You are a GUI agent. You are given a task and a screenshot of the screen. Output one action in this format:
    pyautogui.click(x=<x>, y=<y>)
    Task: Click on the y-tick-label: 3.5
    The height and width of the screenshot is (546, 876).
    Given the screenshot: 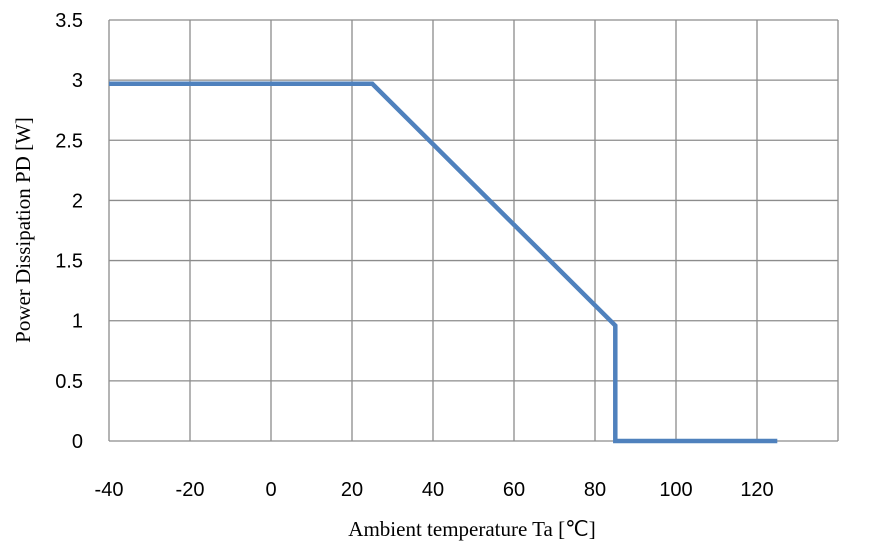 What is the action you would take?
    pyautogui.click(x=69, y=21)
    